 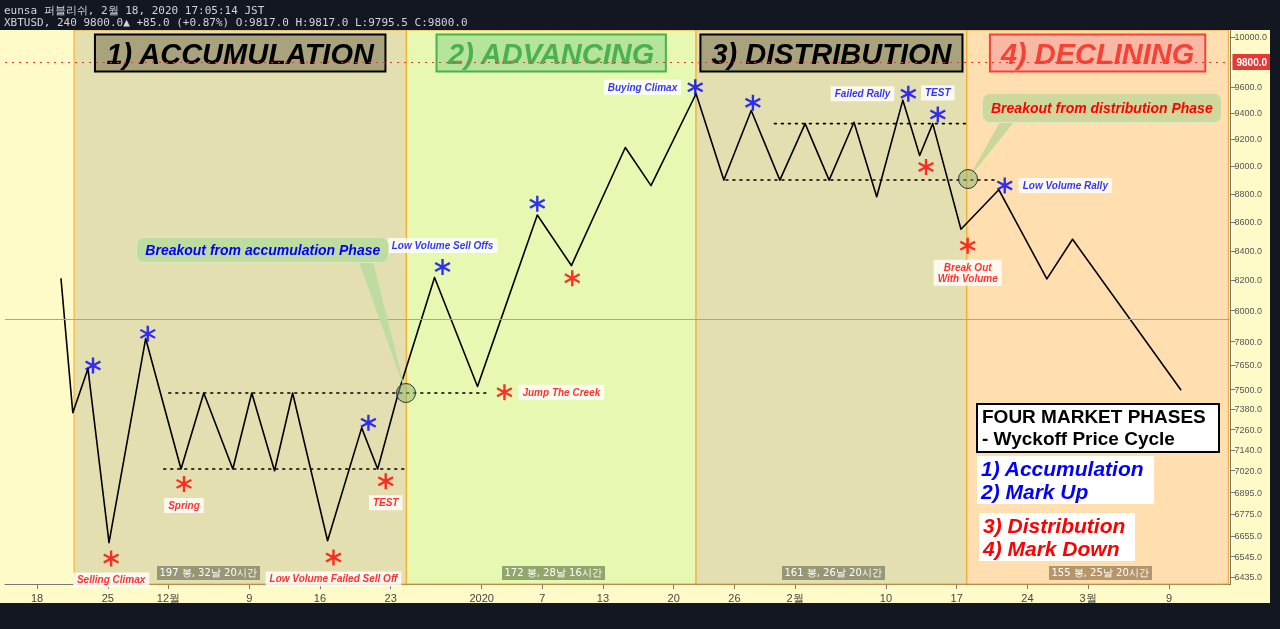 What do you see at coordinates (542, 597) in the screenshot?
I see `x-tick-label: 7` at bounding box center [542, 597].